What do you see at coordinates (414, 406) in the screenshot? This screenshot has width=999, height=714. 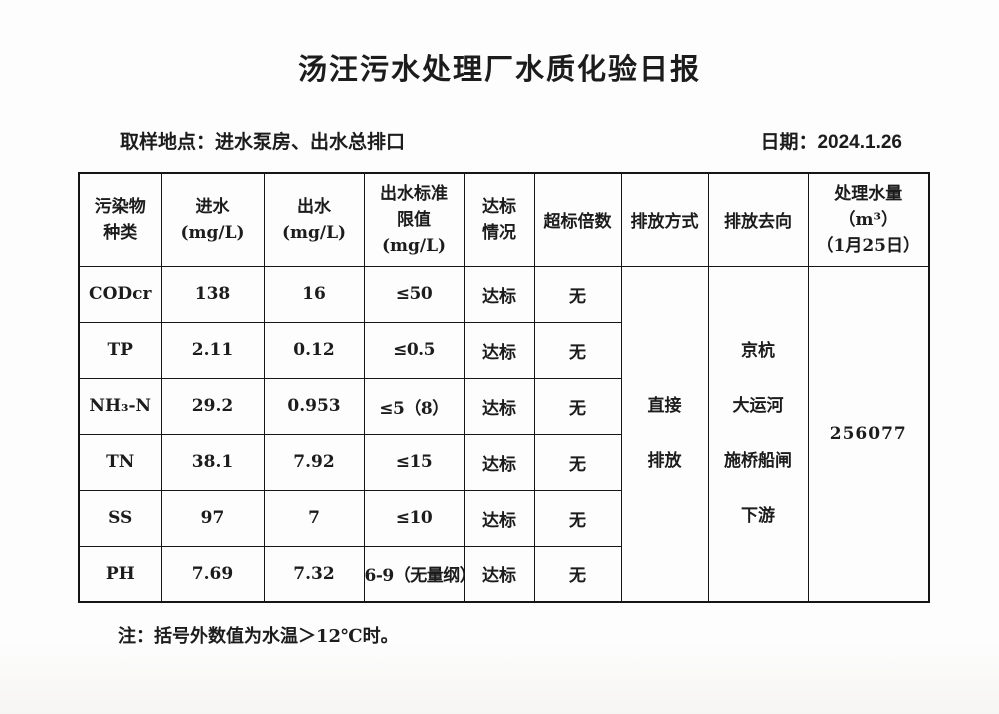 I see `limit-cell: ≤5（8）` at bounding box center [414, 406].